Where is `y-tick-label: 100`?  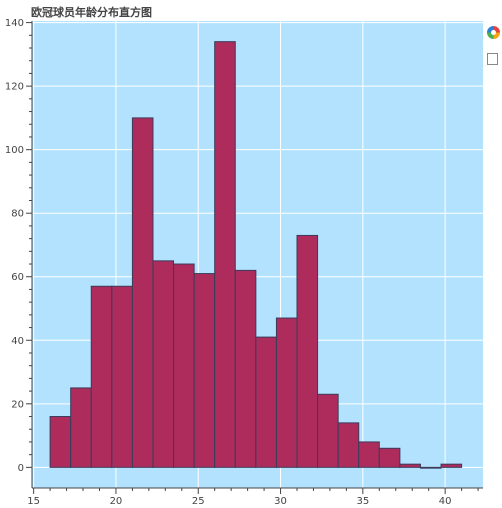
y-tick-label: 100 is located at coordinates (14, 150).